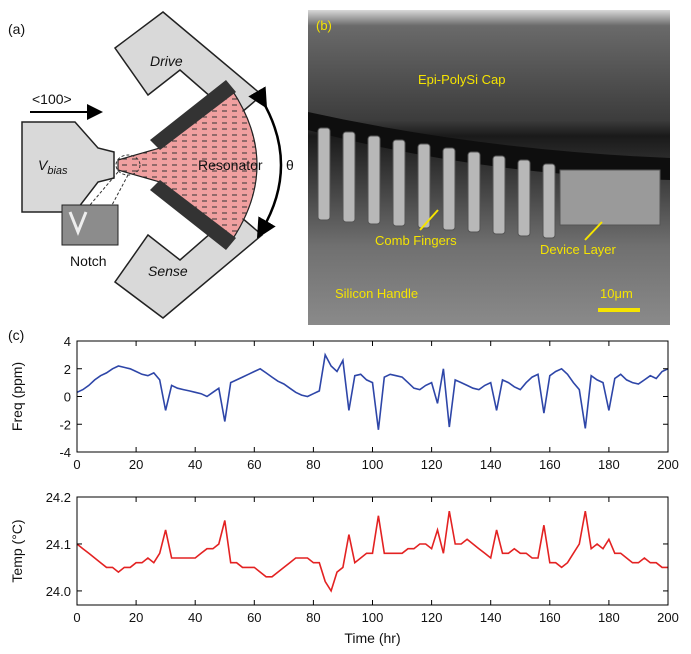 The width and height of the screenshot is (691, 654). What do you see at coordinates (166, 61) in the screenshot?
I see `drive-label: Drive` at bounding box center [166, 61].